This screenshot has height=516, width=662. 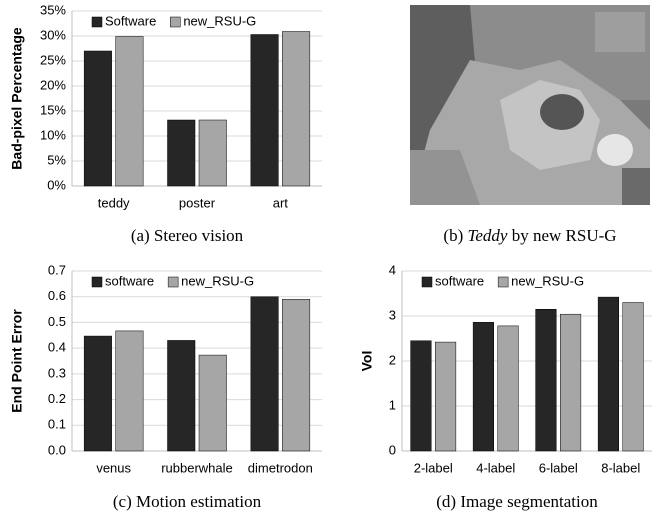 What do you see at coordinates (56, 159) in the screenshot?
I see `y-tick-label: 5%` at bounding box center [56, 159].